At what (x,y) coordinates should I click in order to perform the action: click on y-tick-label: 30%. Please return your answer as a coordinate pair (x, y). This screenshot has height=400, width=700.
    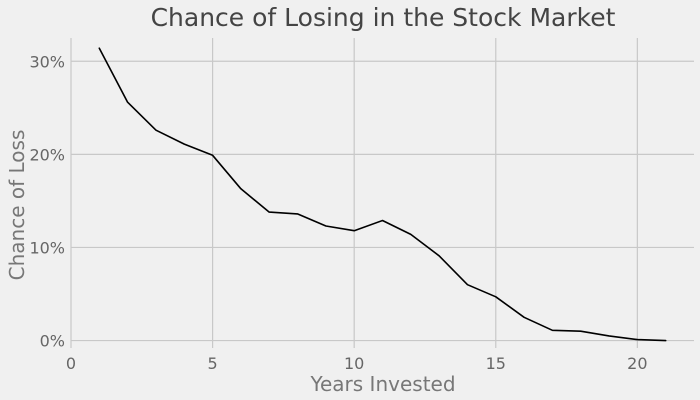
    Looking at the image, I should click on (47, 61).